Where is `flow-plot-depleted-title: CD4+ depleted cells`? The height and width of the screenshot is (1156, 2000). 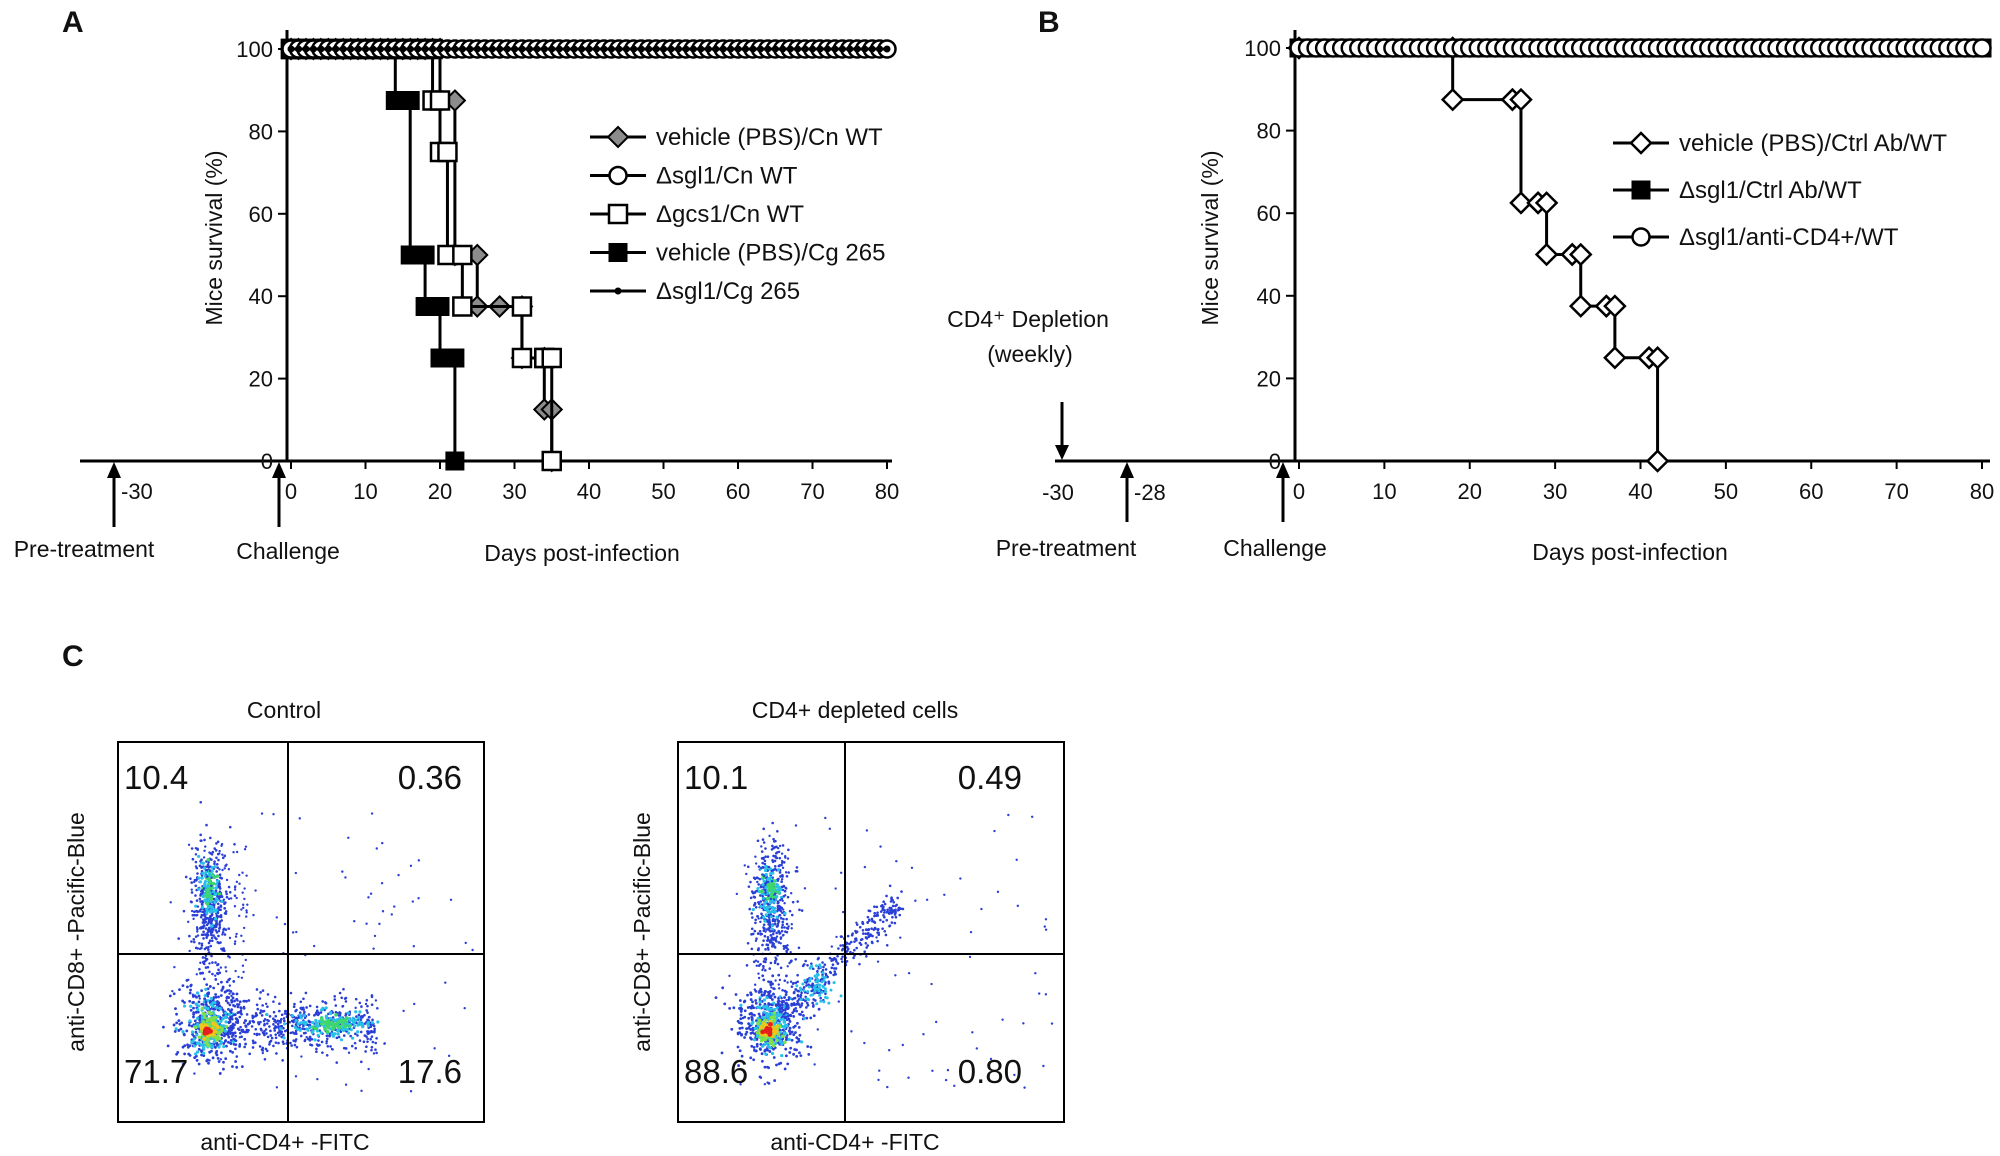
flow-plot-depleted-title: CD4+ depleted cells is located at coordinates (855, 710).